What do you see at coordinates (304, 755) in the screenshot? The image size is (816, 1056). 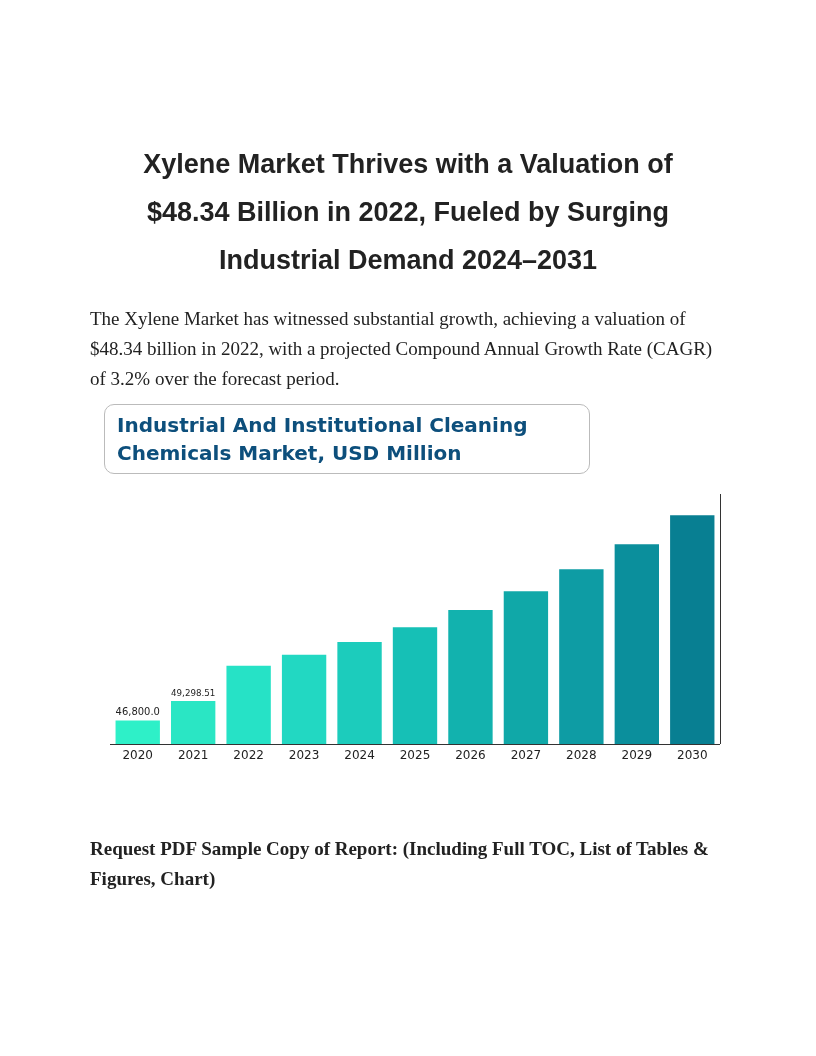 I see `x-tick-label: 2023` at bounding box center [304, 755].